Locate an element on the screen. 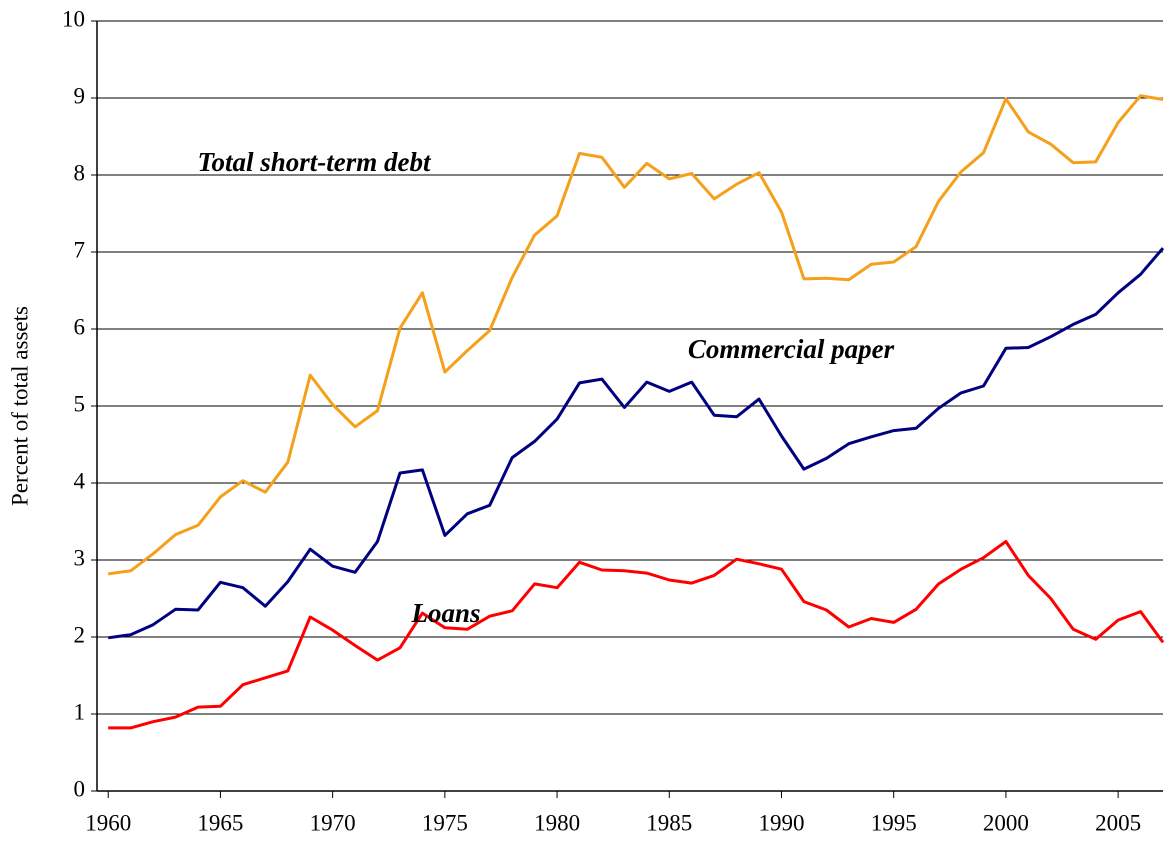 Image resolution: width=1172 pixels, height=851 pixels. series-label: Total short-term debt is located at coordinates (314, 162).